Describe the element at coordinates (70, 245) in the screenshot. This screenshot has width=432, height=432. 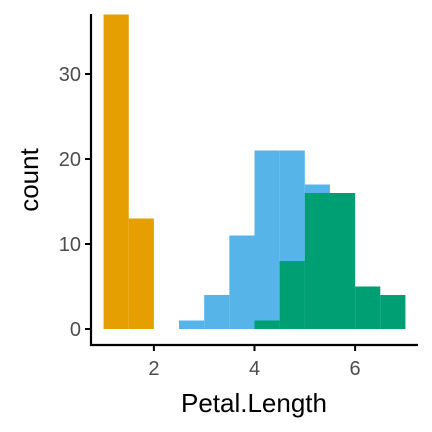
I see `y-tick-label: 10` at that location.